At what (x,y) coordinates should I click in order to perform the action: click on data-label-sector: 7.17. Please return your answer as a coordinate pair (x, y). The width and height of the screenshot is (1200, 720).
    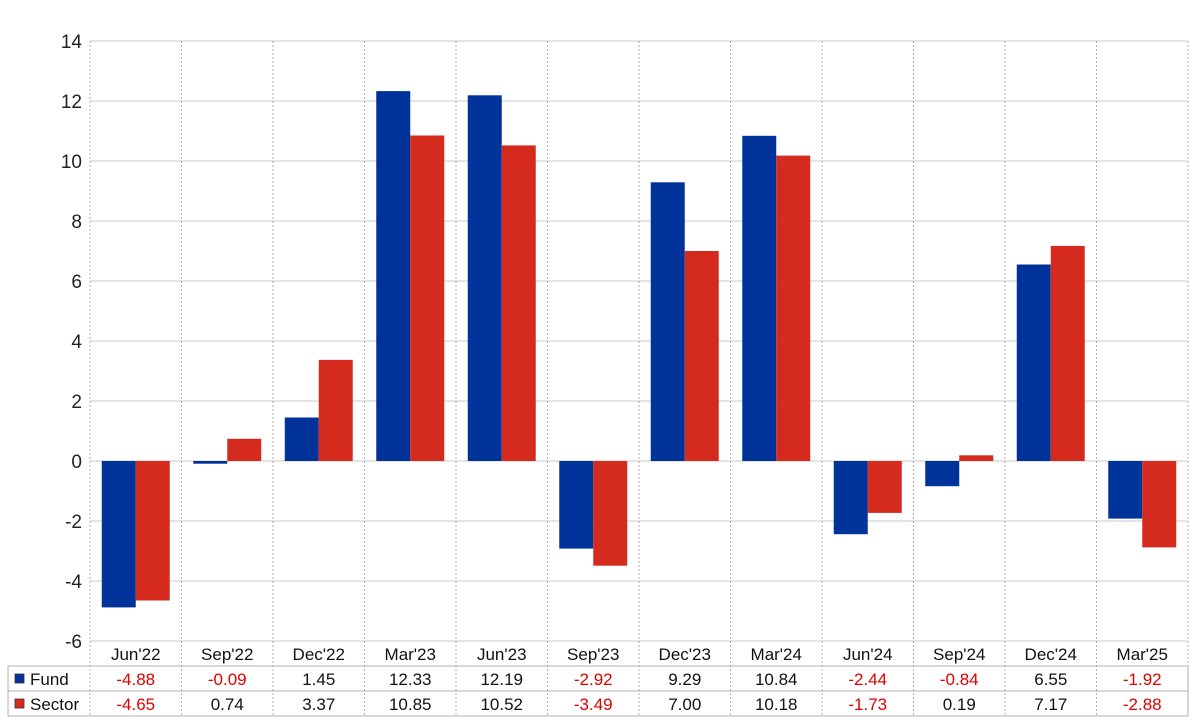
    Looking at the image, I should click on (1050, 704).